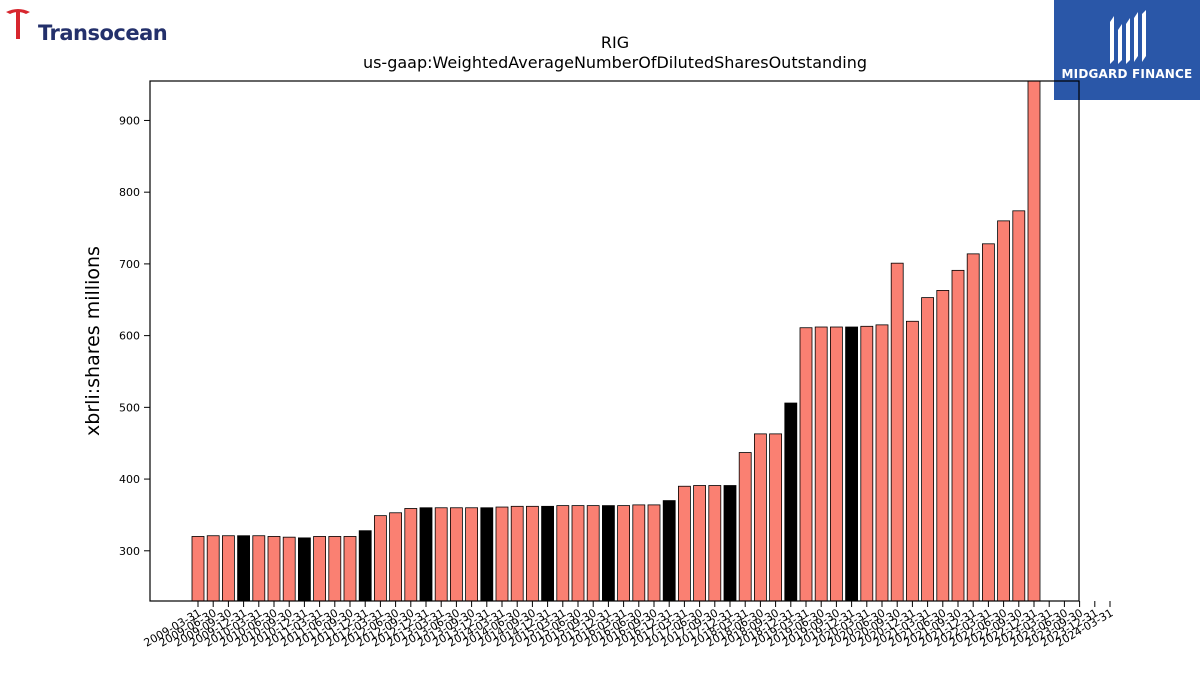  Describe the element at coordinates (1128, 37) in the screenshot. I see `midgard-mark-icon` at that location.